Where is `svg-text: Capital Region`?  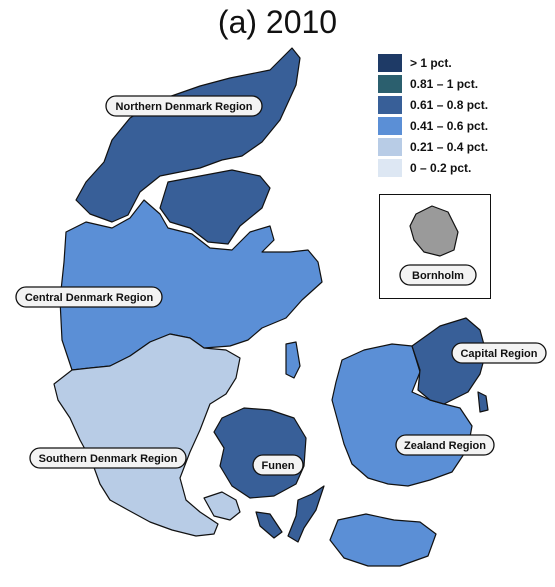 svg-text: Capital Region is located at coordinates (498, 354).